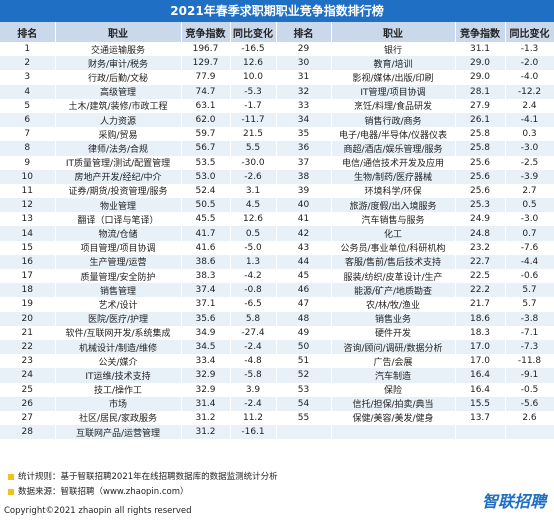 Image resolution: width=554 pixels, height=528 pixels. Describe the element at coordinates (206, 77) in the screenshot. I see `index-cell: 77.9` at that location.